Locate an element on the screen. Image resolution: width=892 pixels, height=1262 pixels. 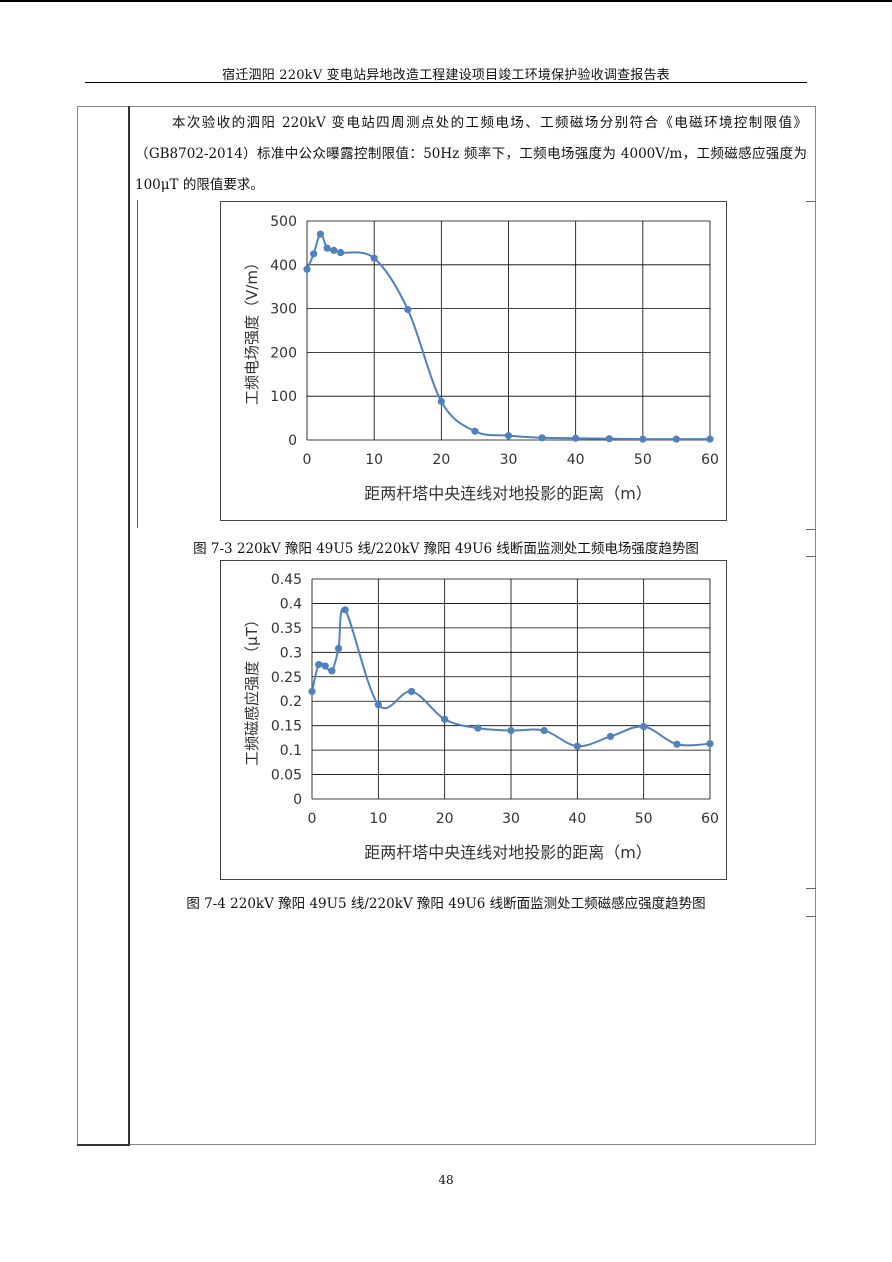
electric-ytick-label: 100 is located at coordinates (283, 397).